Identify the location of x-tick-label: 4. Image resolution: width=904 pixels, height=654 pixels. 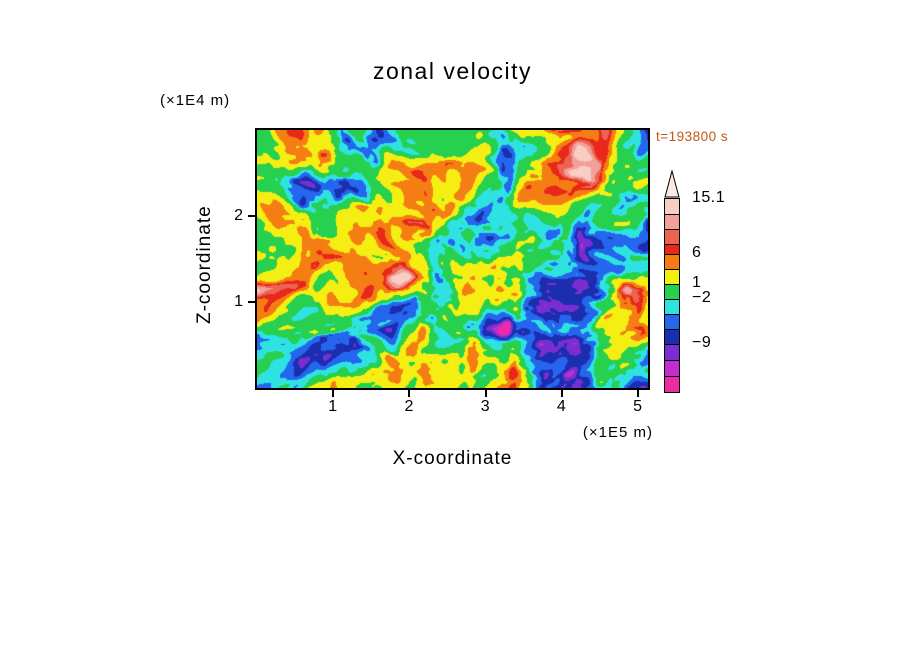
(561, 406).